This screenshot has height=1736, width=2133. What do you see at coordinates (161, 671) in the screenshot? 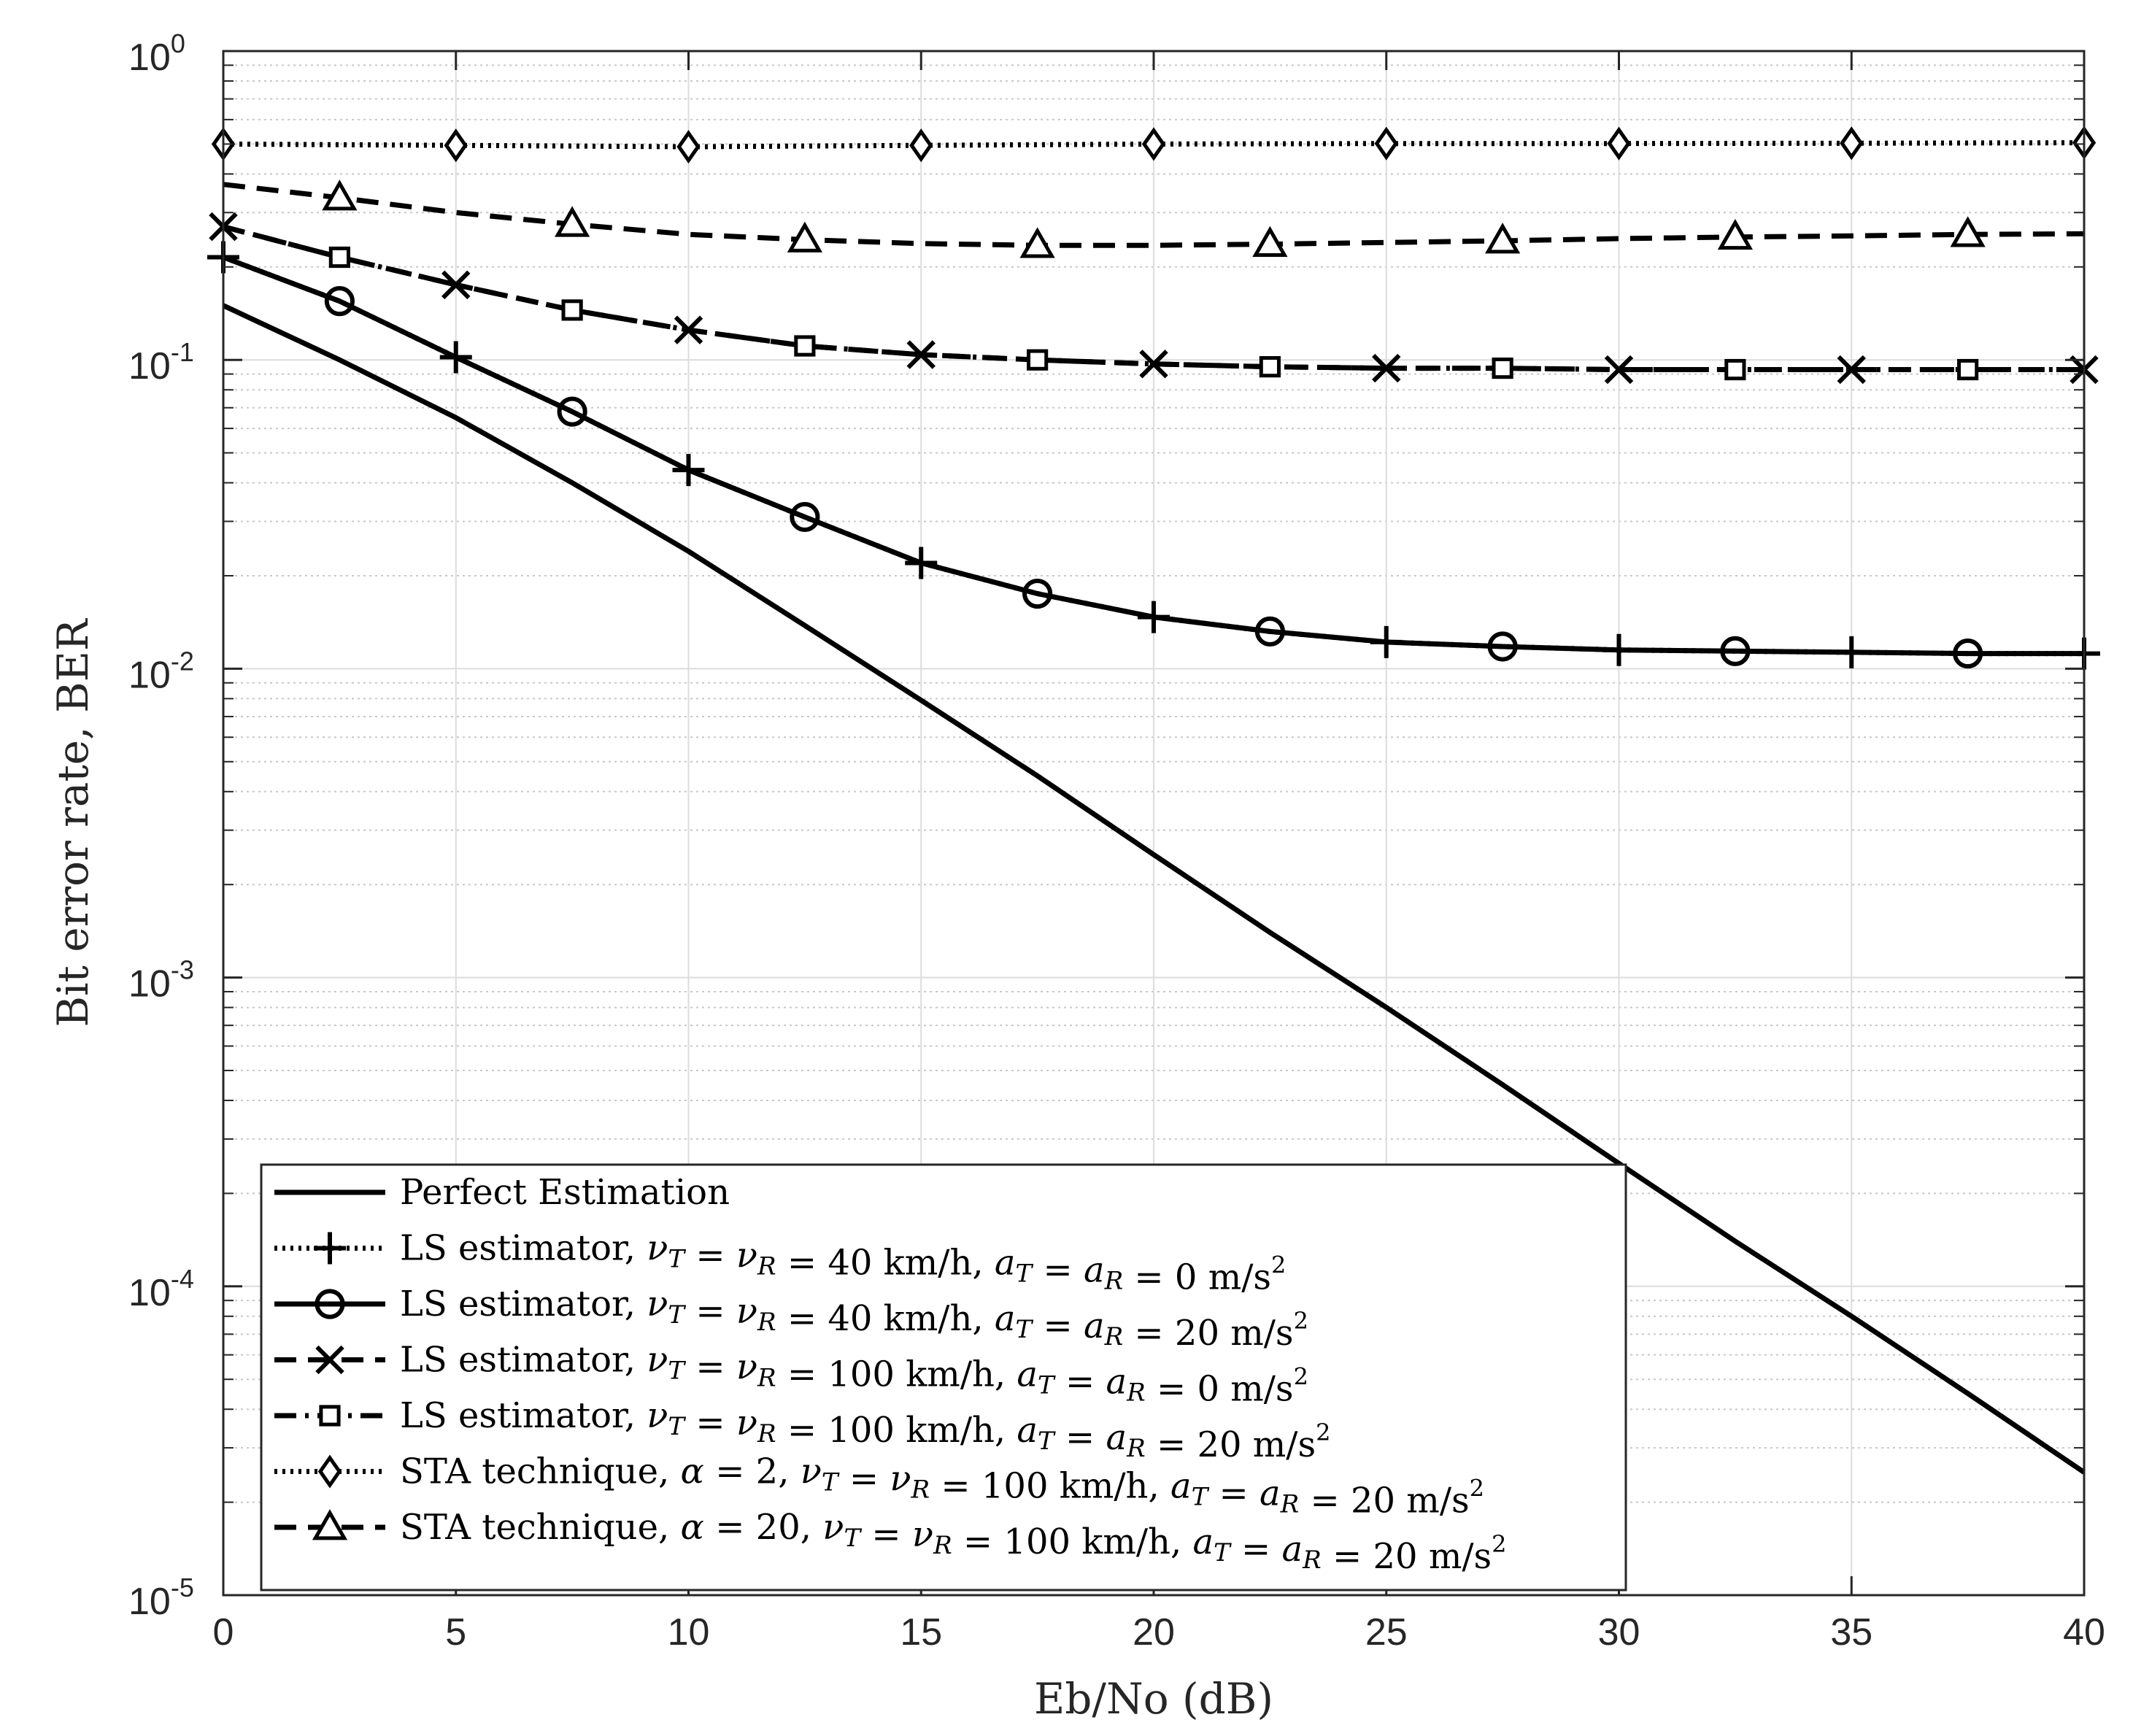
I see `y-tick-label: 10⁻²` at bounding box center [161, 671].